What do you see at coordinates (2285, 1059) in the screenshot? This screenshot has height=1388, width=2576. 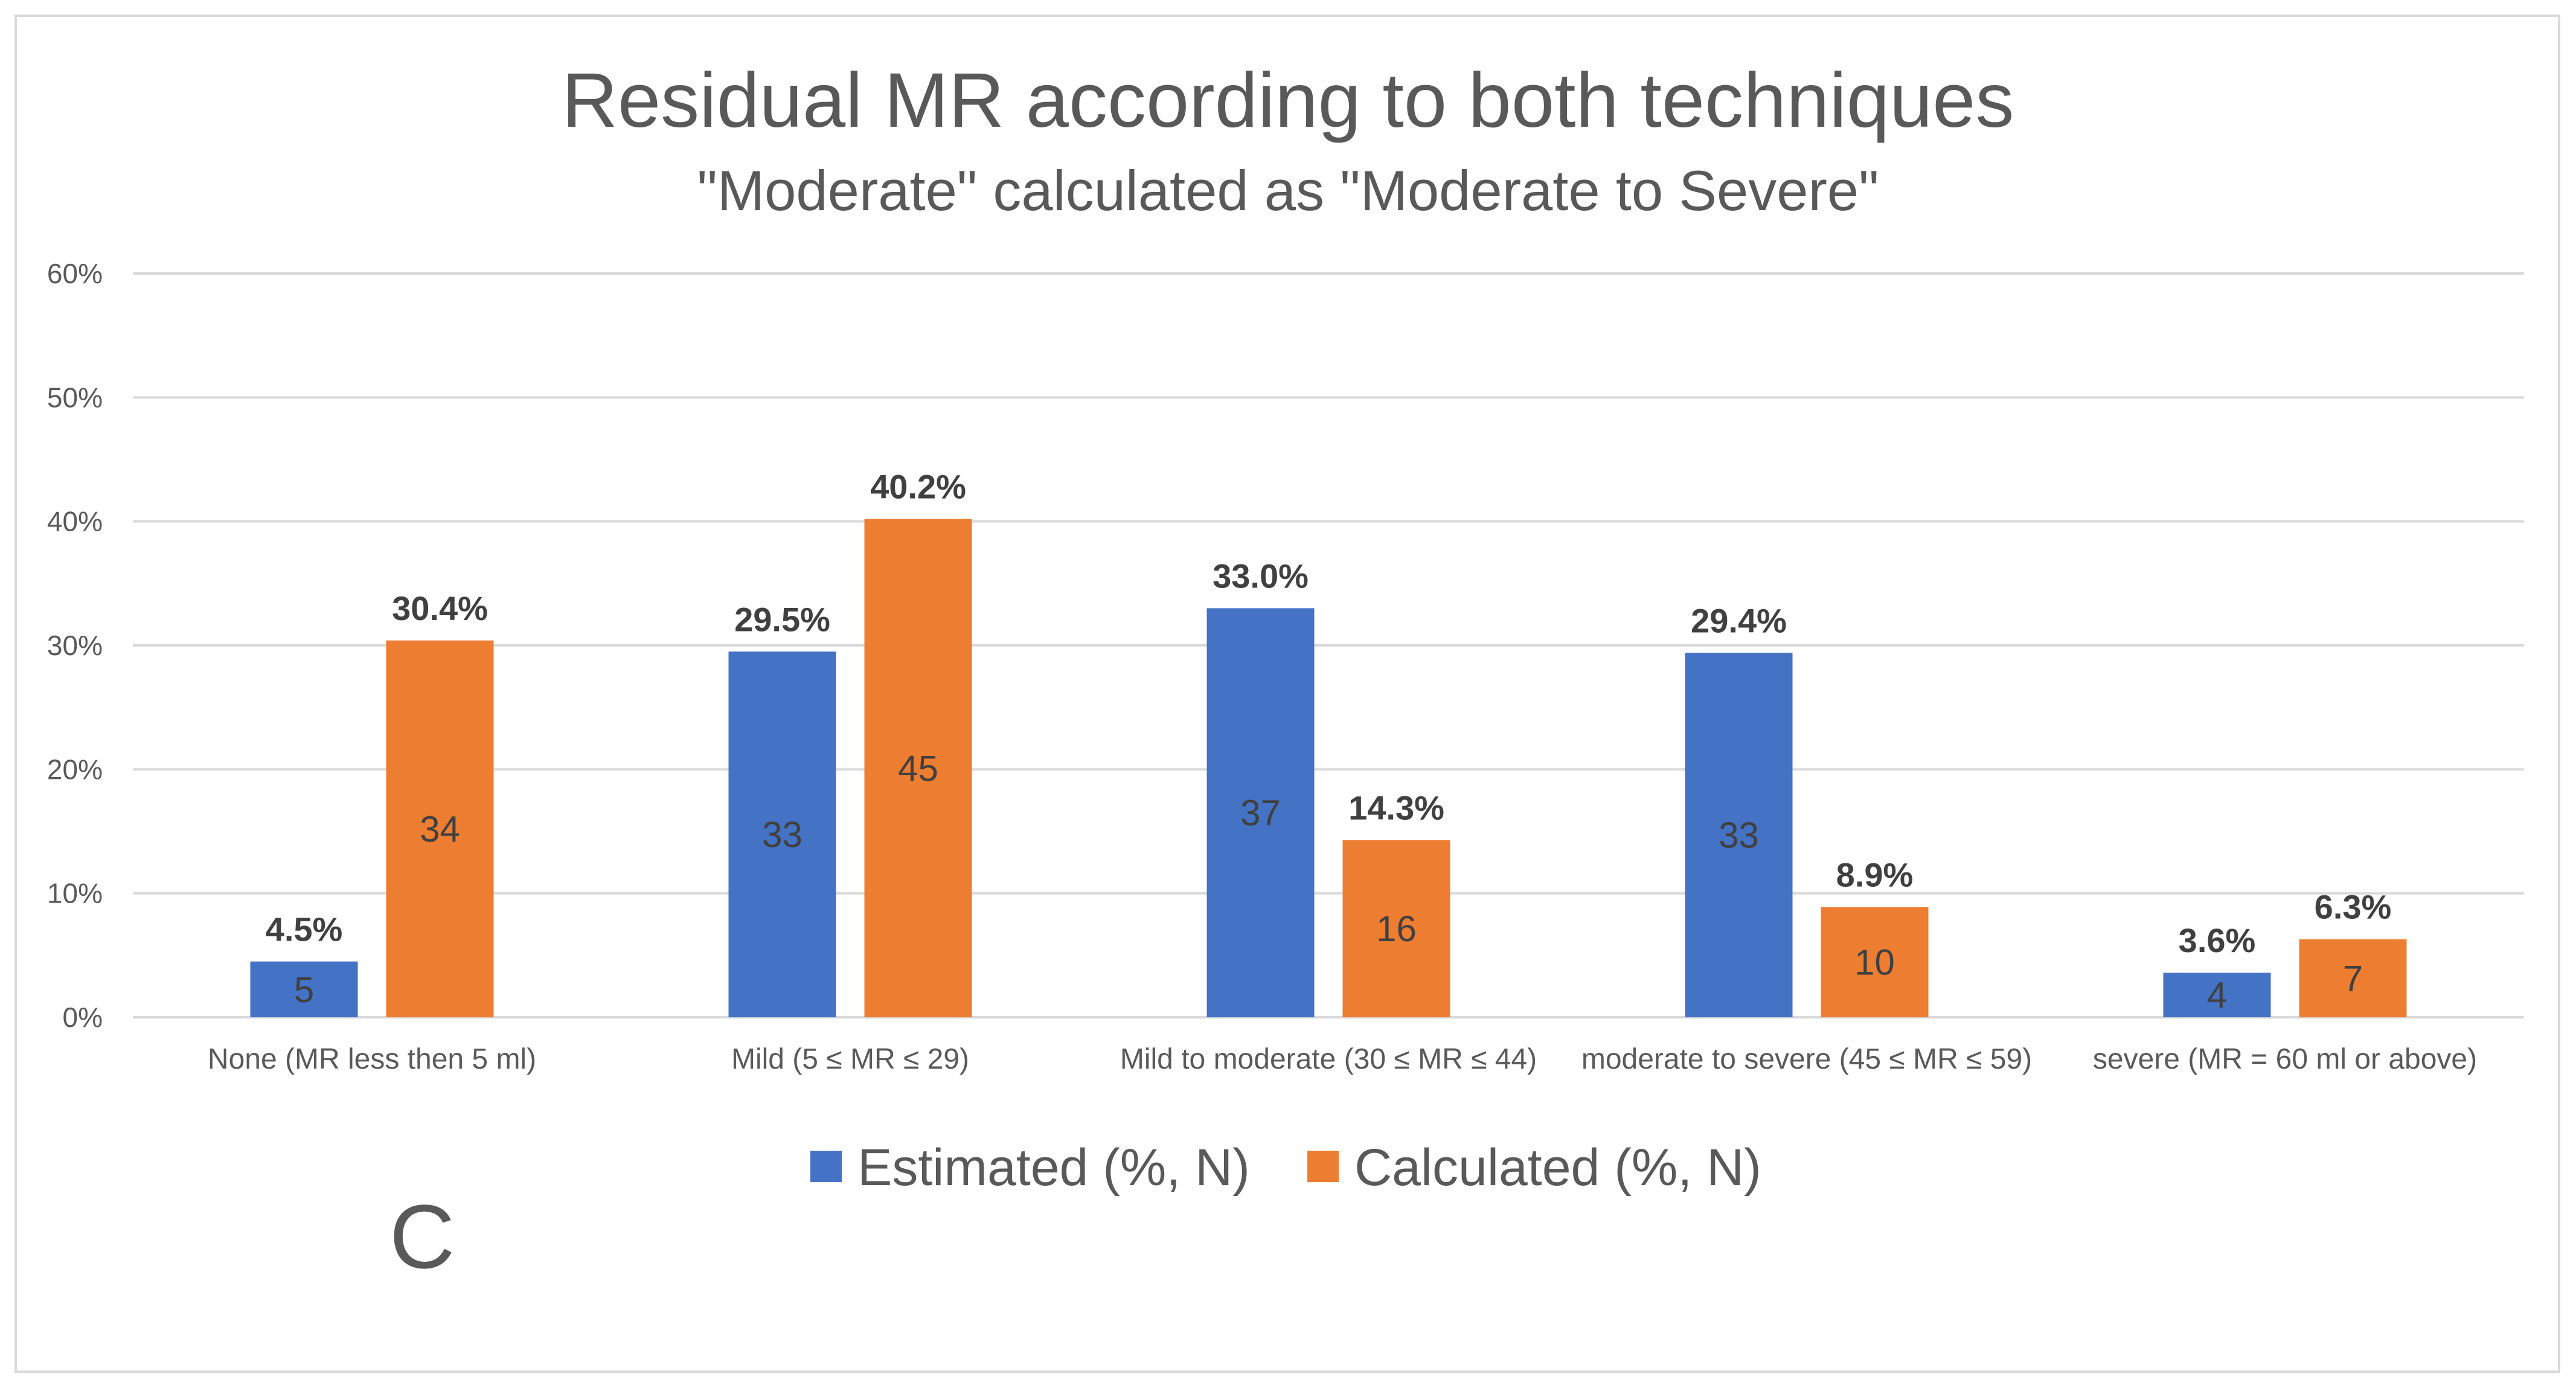 I see `x-category-label: severe (MR = 60 ml or above)` at bounding box center [2285, 1059].